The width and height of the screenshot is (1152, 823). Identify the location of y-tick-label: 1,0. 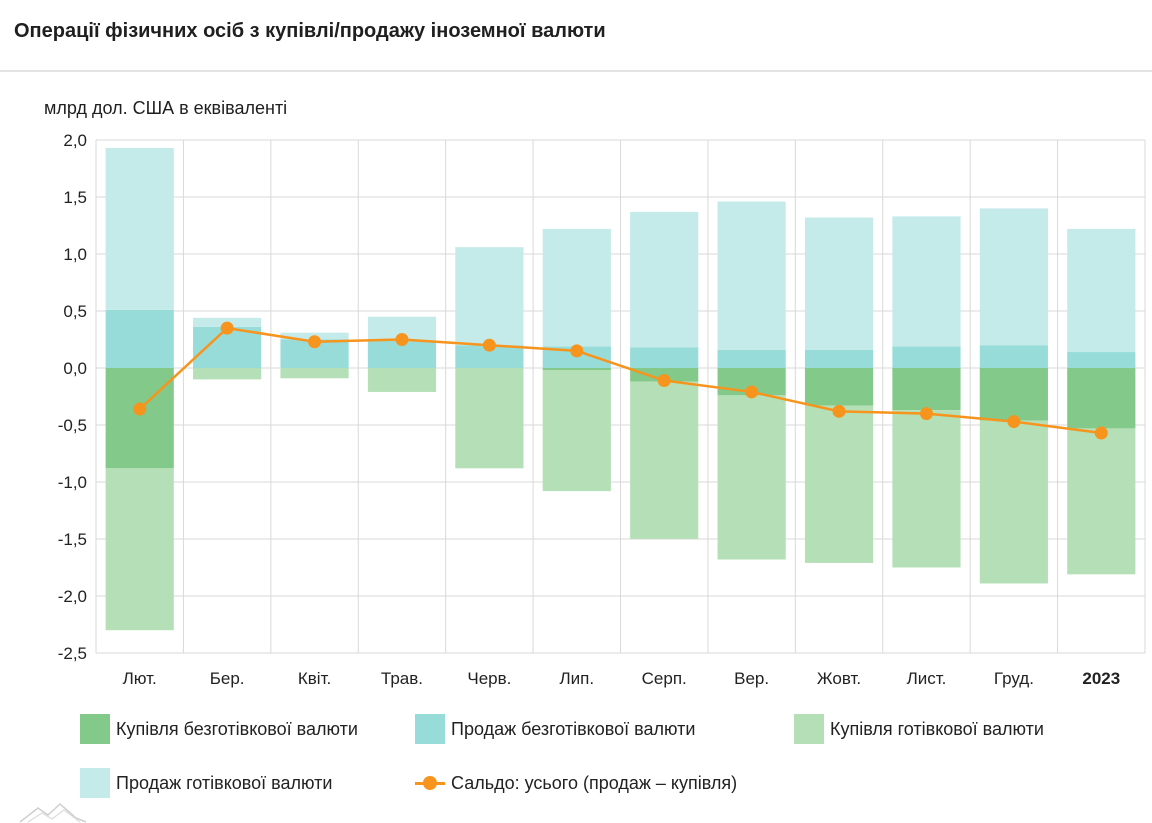
(75, 254).